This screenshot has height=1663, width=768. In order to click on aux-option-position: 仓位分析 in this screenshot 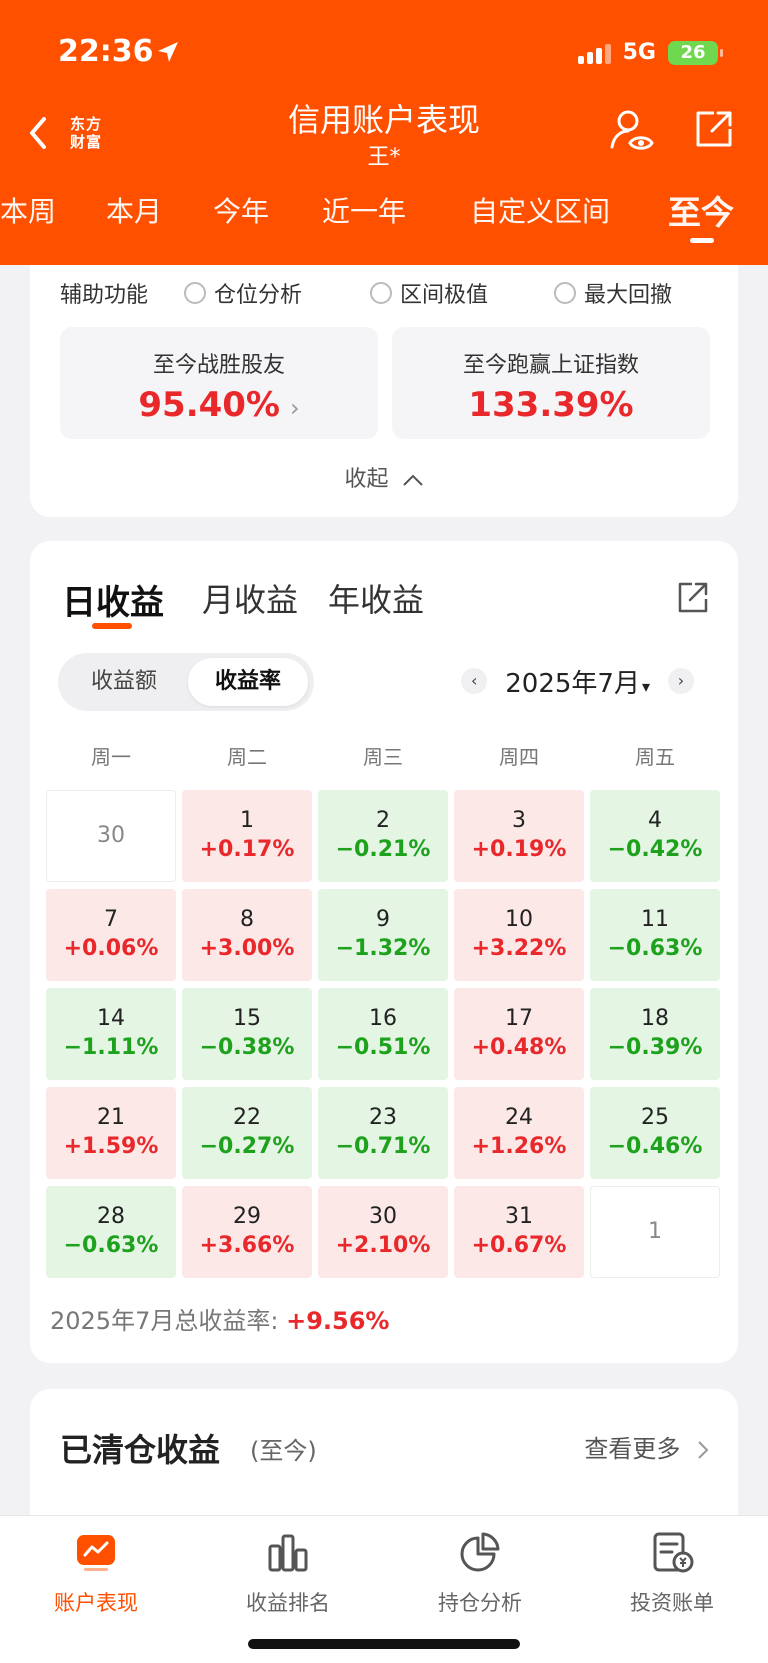, I will do `click(243, 293)`.